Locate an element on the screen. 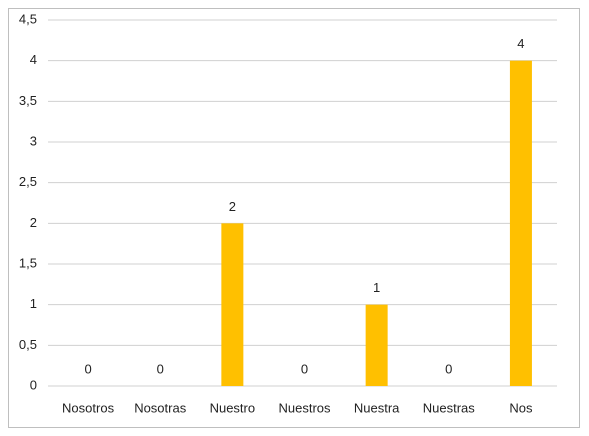 Image resolution: width=589 pixels, height=436 pixels. x-tick-label: Nuestra is located at coordinates (377, 407).